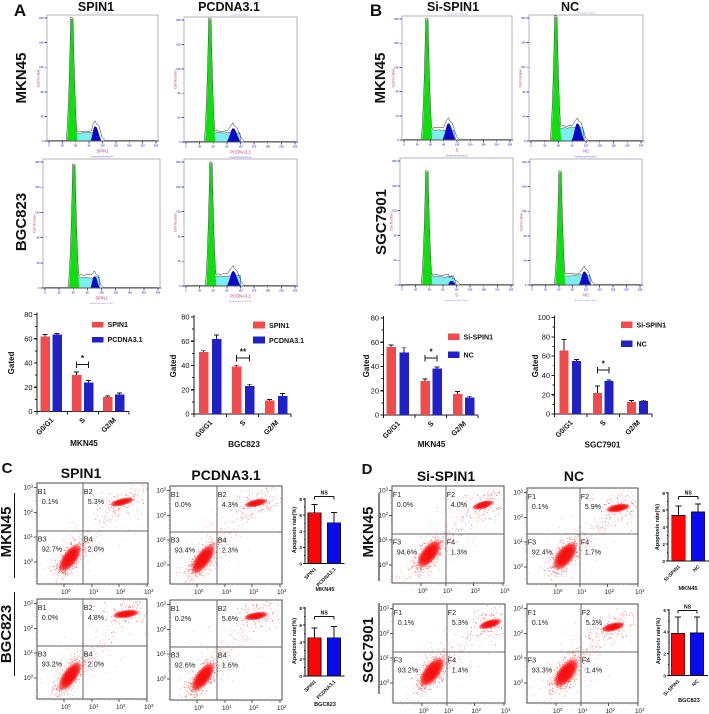 This screenshot has height=714, width=709. I want to click on svg-text: B3, so click(42, 654).